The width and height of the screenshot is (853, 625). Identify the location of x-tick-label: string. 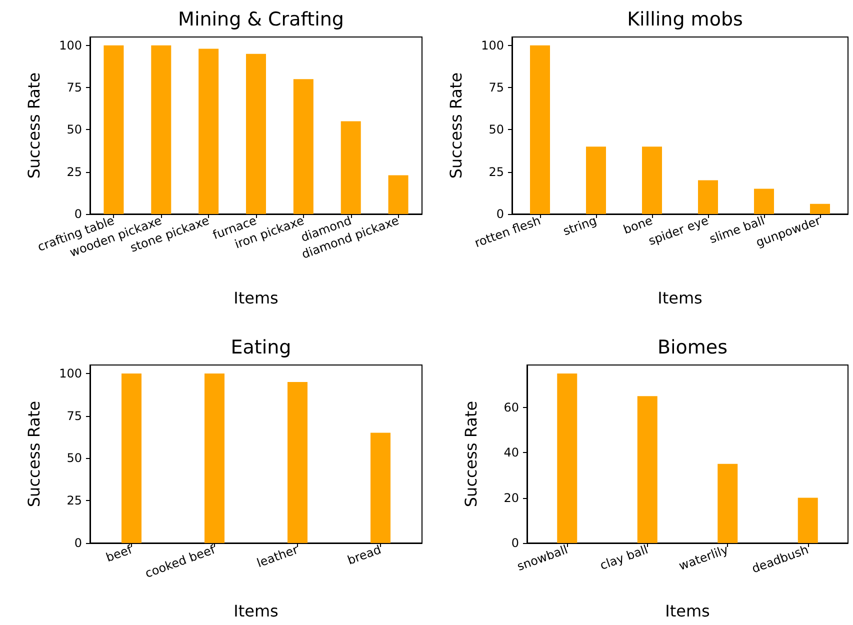
(579, 225).